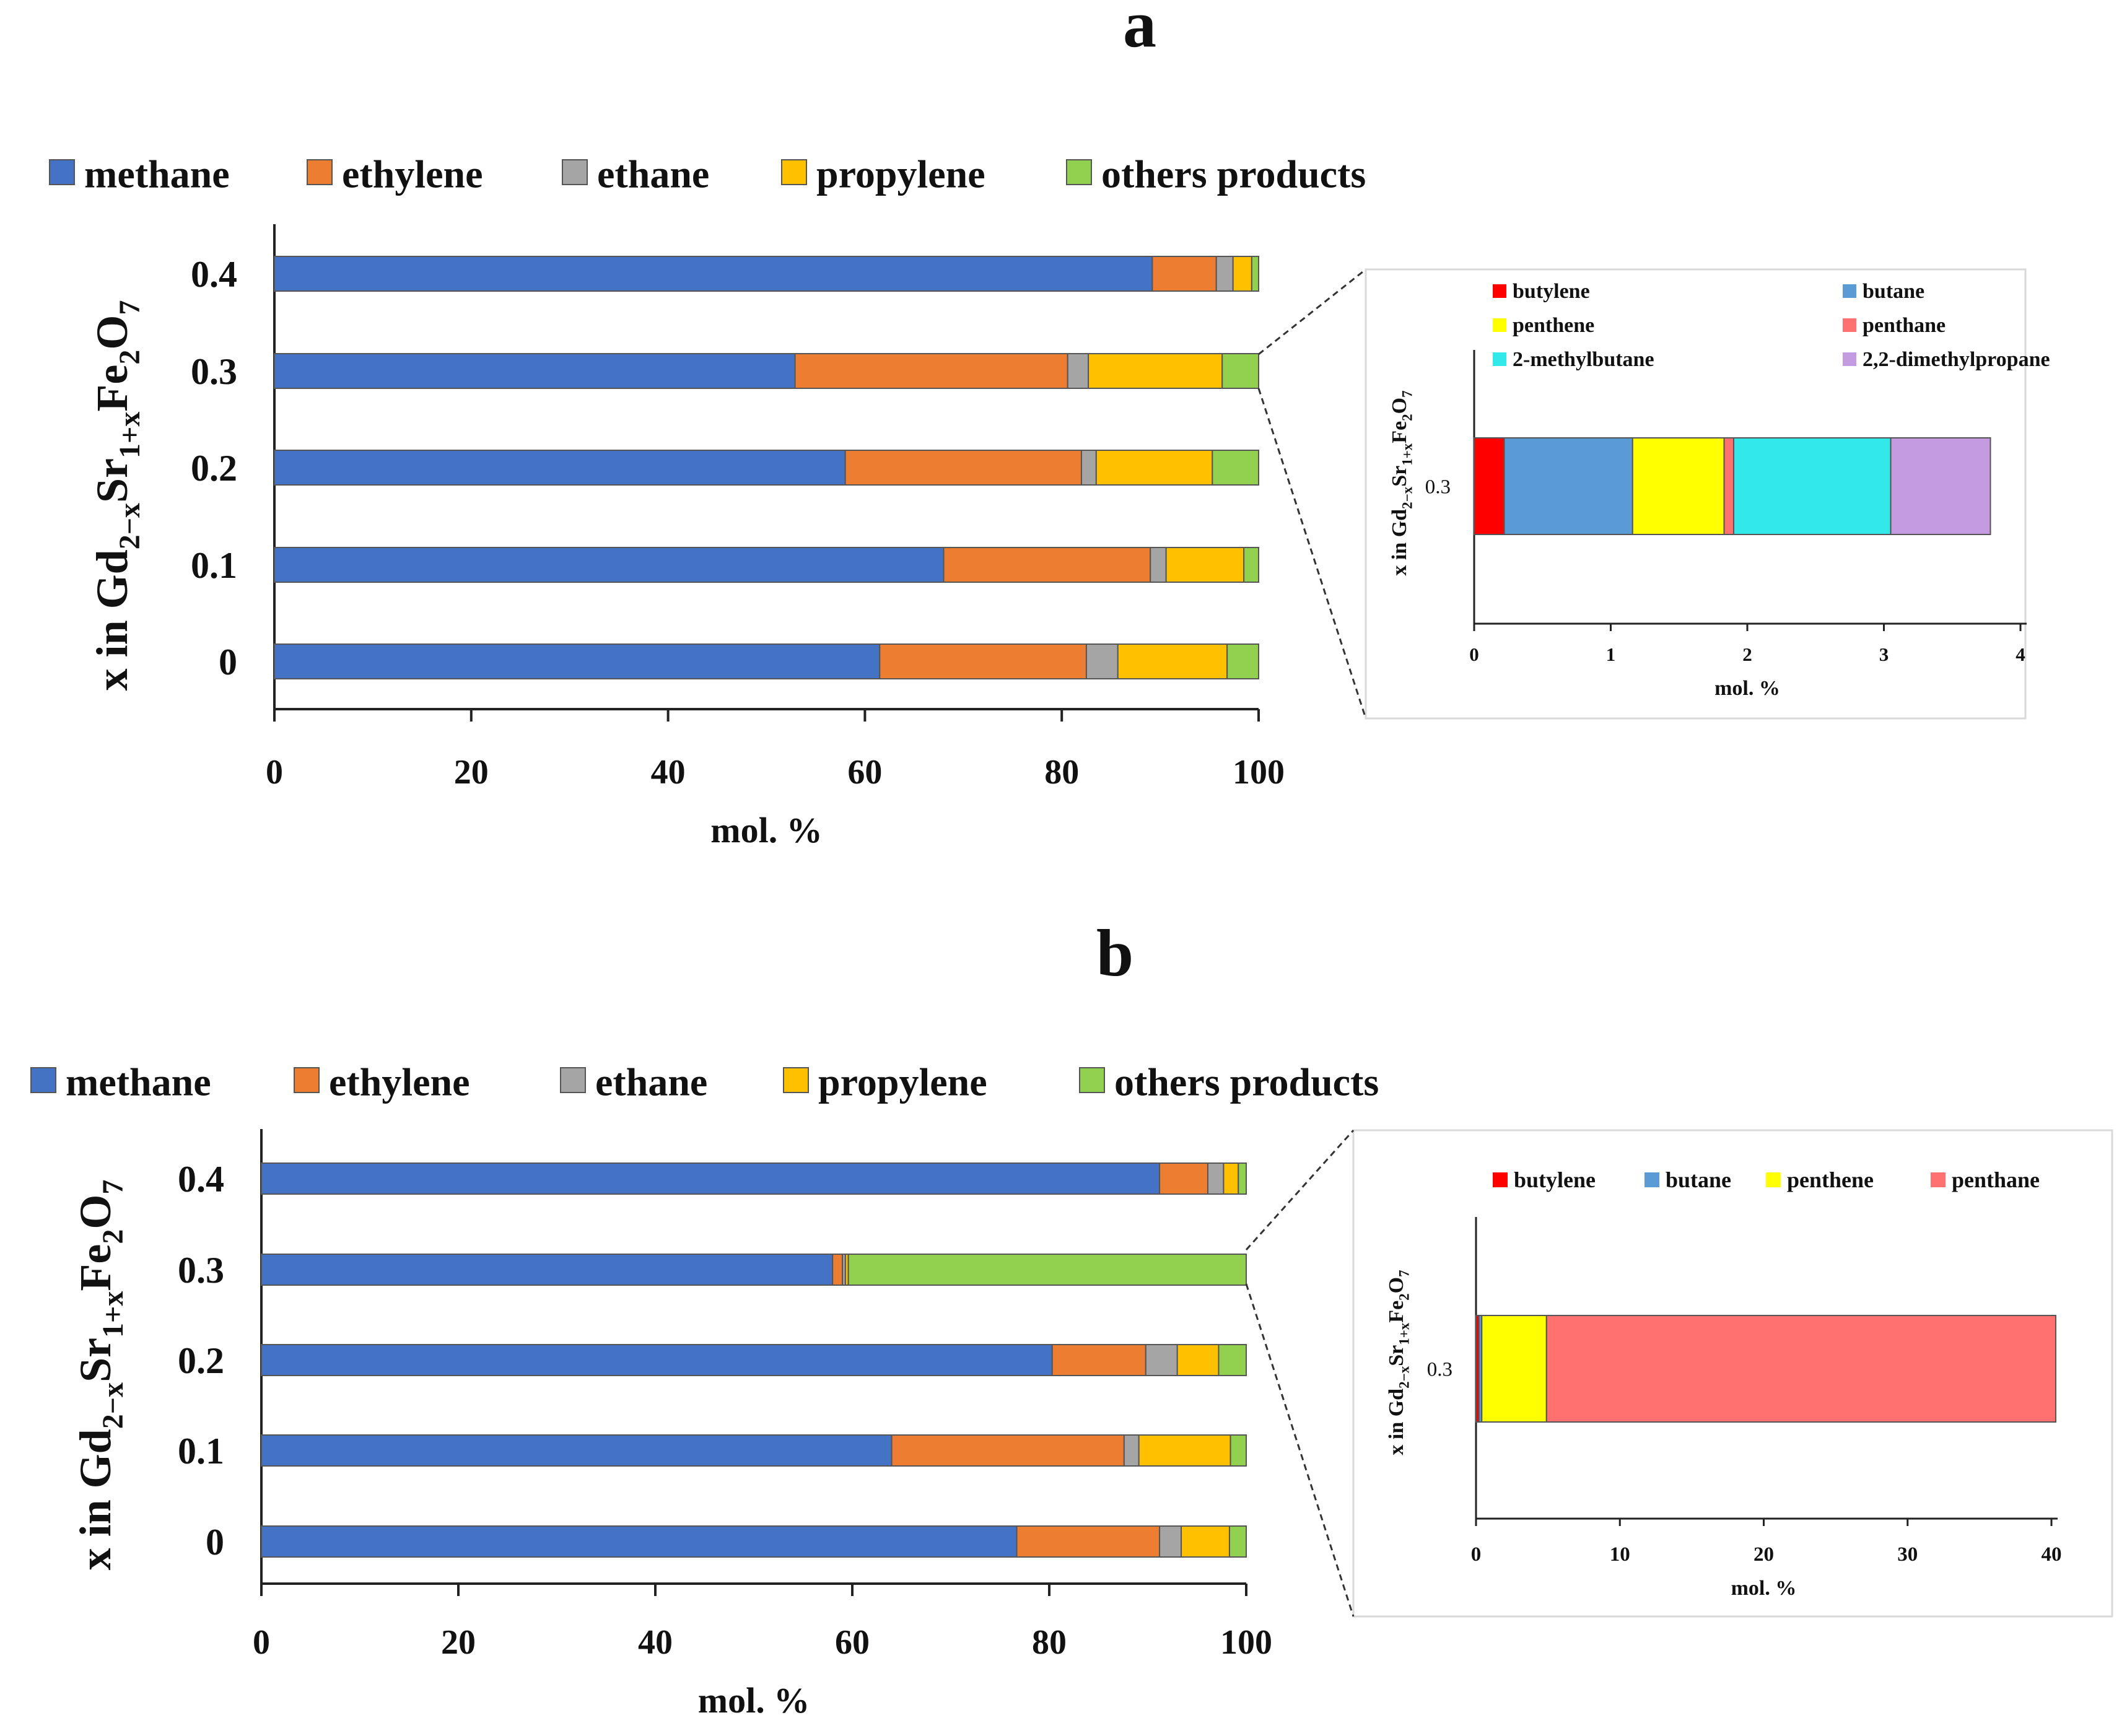  What do you see at coordinates (1907, 1554) in the screenshot?
I see `x-tick-label: 30` at bounding box center [1907, 1554].